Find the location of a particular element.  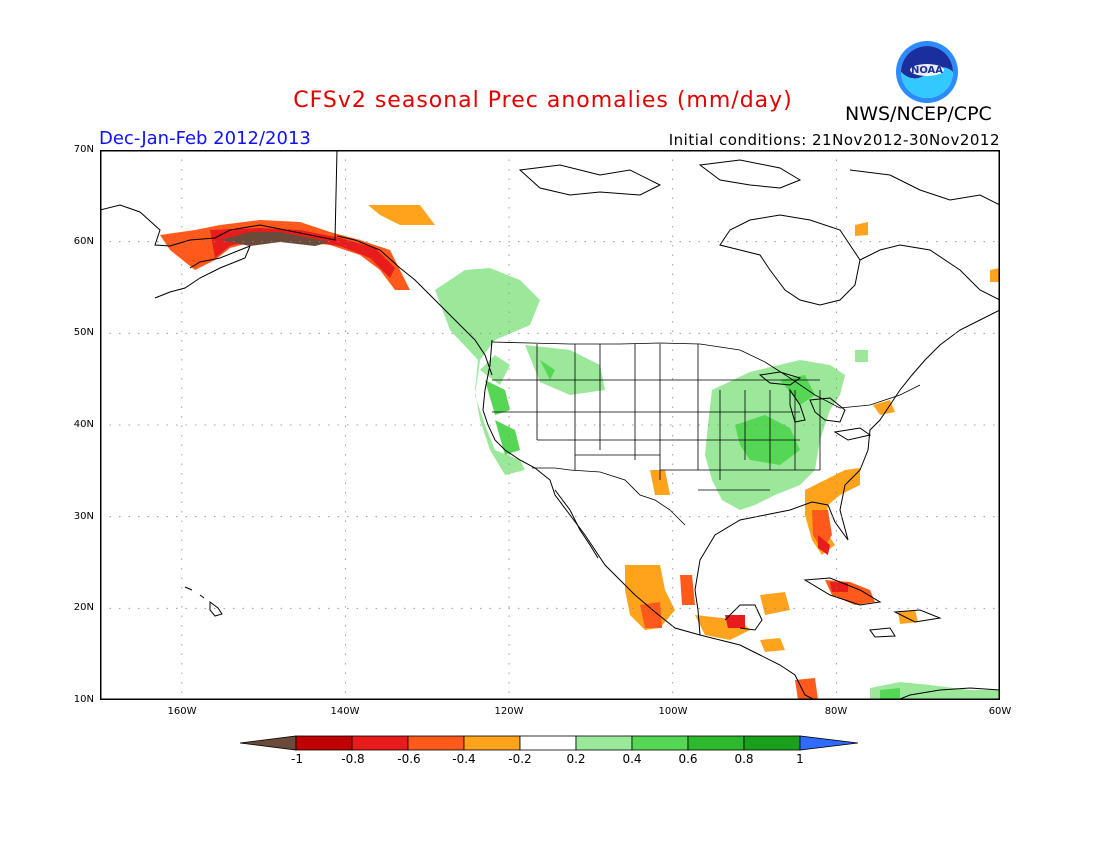

colorbar-label: 1 is located at coordinates (800, 759).